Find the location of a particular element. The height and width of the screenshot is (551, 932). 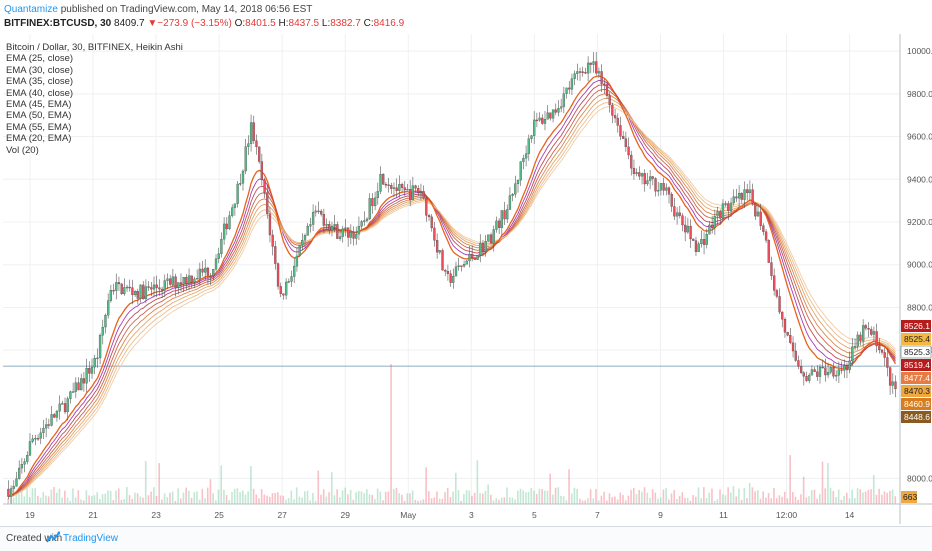

legend-item-volume: Vol (20) is located at coordinates (22, 150).